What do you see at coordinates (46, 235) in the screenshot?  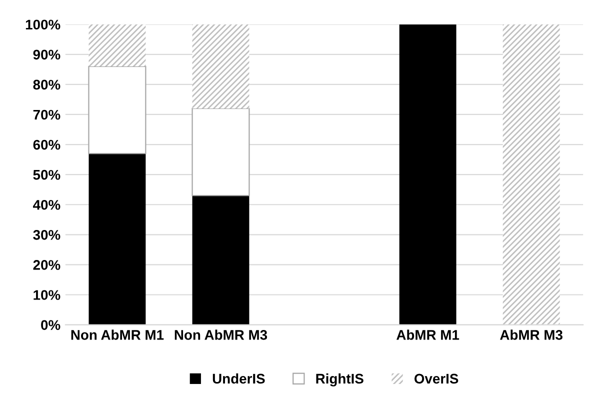 I see `y-tick-label: 30%` at bounding box center [46, 235].